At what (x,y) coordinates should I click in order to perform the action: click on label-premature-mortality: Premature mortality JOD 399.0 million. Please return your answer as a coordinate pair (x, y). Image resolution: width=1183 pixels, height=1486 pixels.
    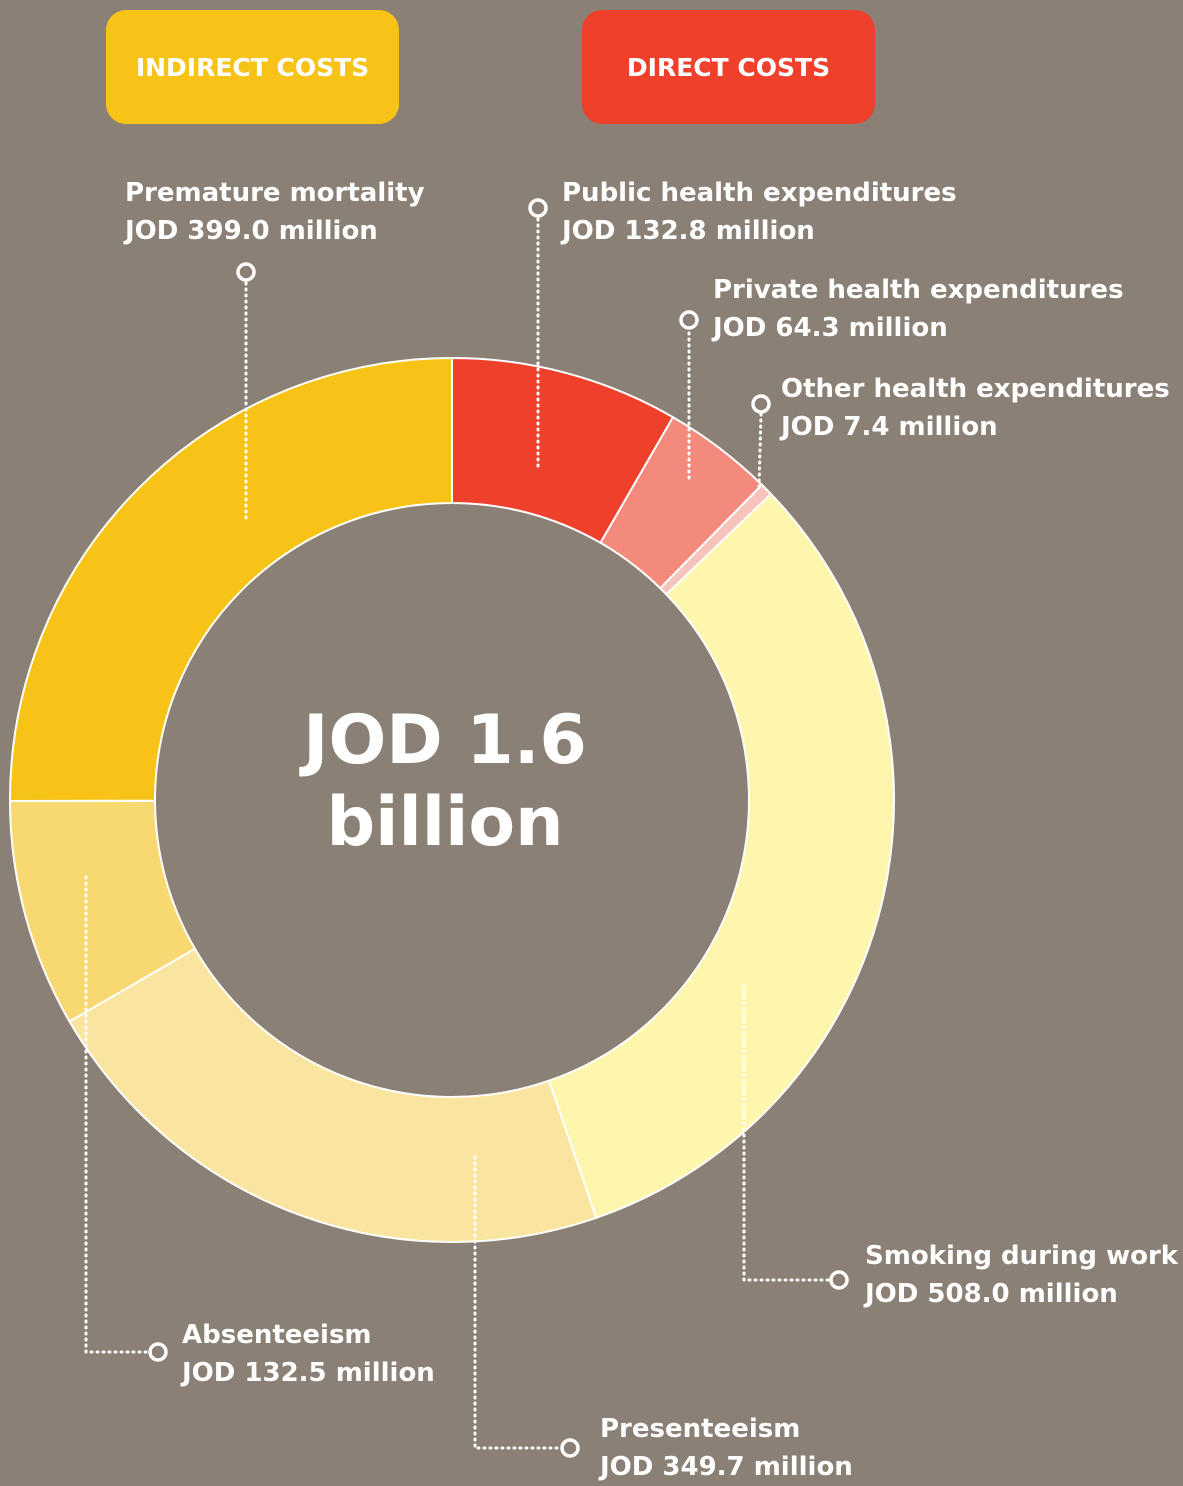
    Looking at the image, I should click on (275, 212).